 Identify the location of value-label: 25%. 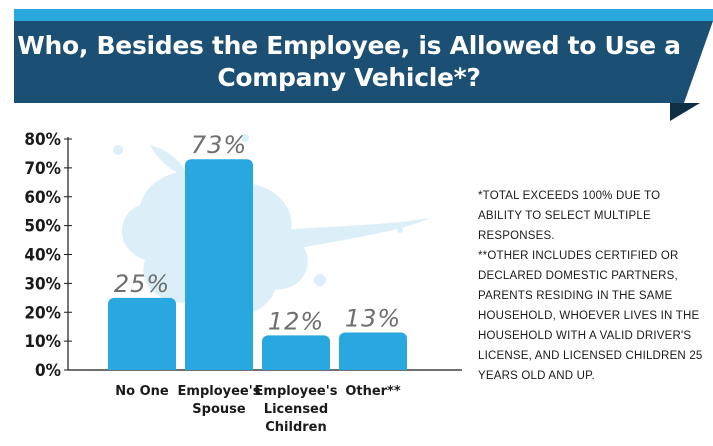
(142, 284).